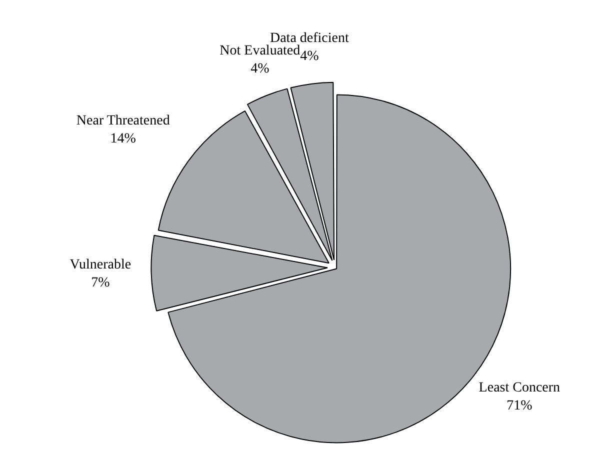 Image resolution: width=610 pixels, height=459 pixels. What do you see at coordinates (101, 265) in the screenshot?
I see `slice-label: Vulnerable` at bounding box center [101, 265].